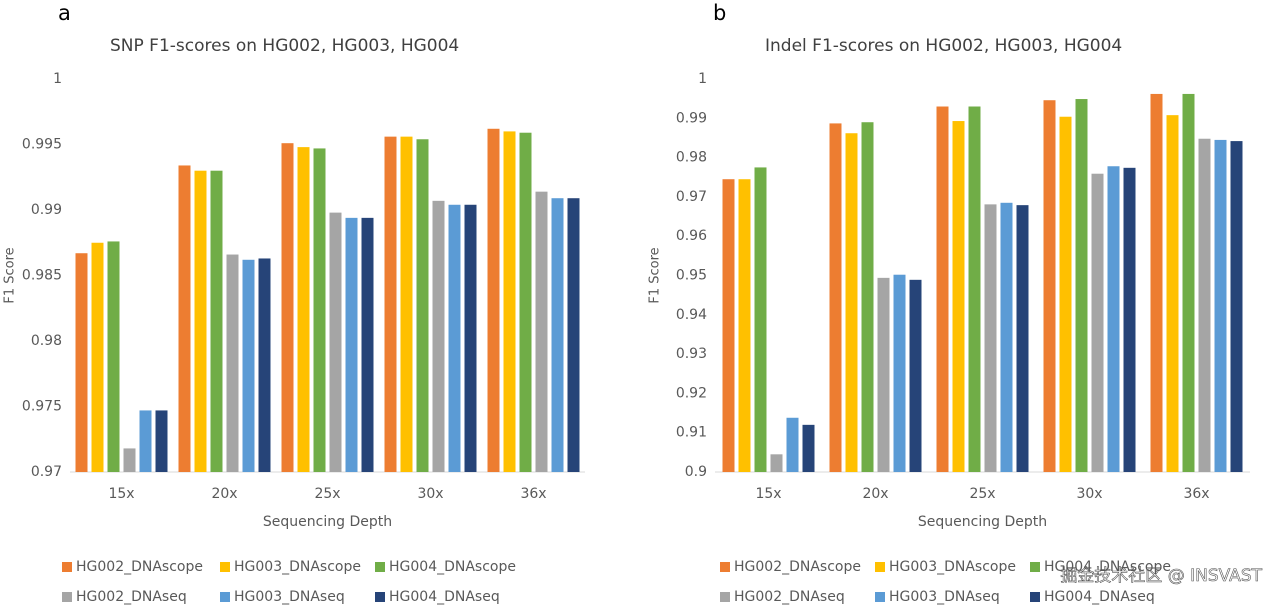  What do you see at coordinates (691, 158) in the screenshot?
I see `y-tick-label: 0.98` at bounding box center [691, 158].